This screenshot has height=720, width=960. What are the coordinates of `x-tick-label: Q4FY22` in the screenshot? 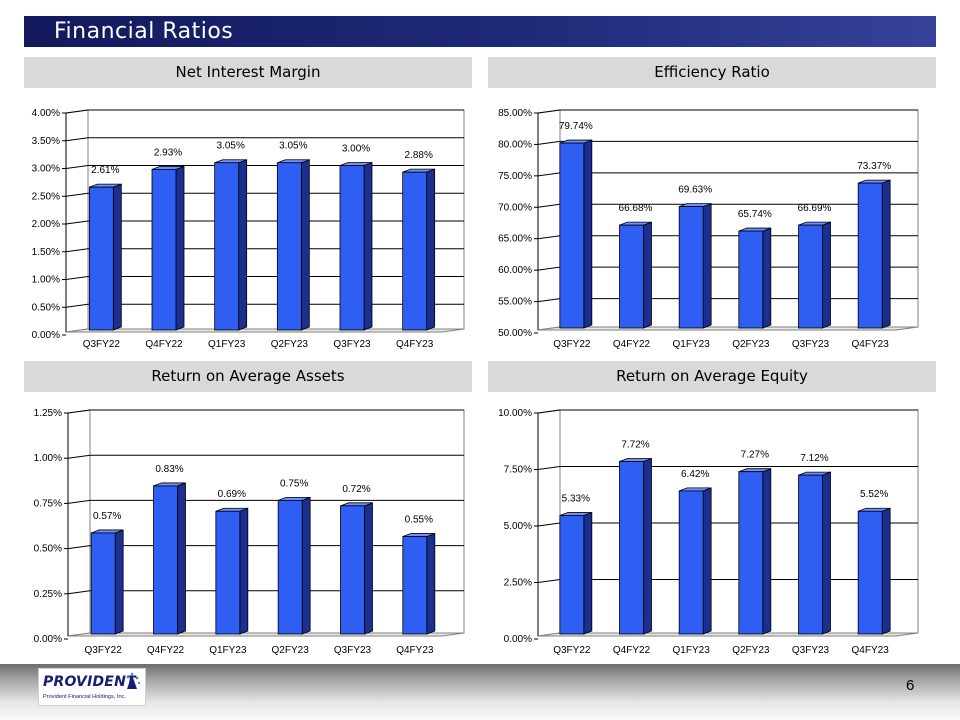 It's located at (166, 650).